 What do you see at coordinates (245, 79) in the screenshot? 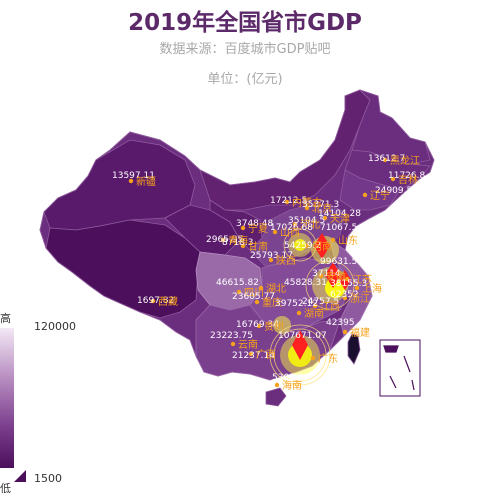
I see `chart-unit: 单位：(亿元)` at bounding box center [245, 79].